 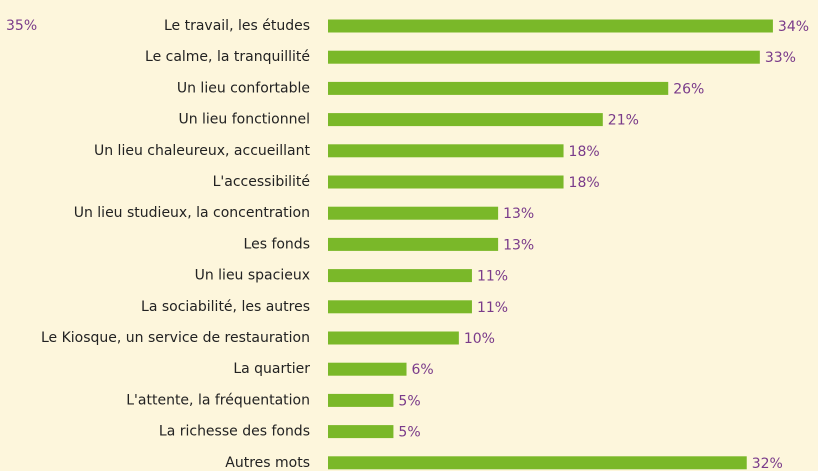 What do you see at coordinates (175, 338) in the screenshot?
I see `category-label: Le Kiosque, un service de restauration` at bounding box center [175, 338].